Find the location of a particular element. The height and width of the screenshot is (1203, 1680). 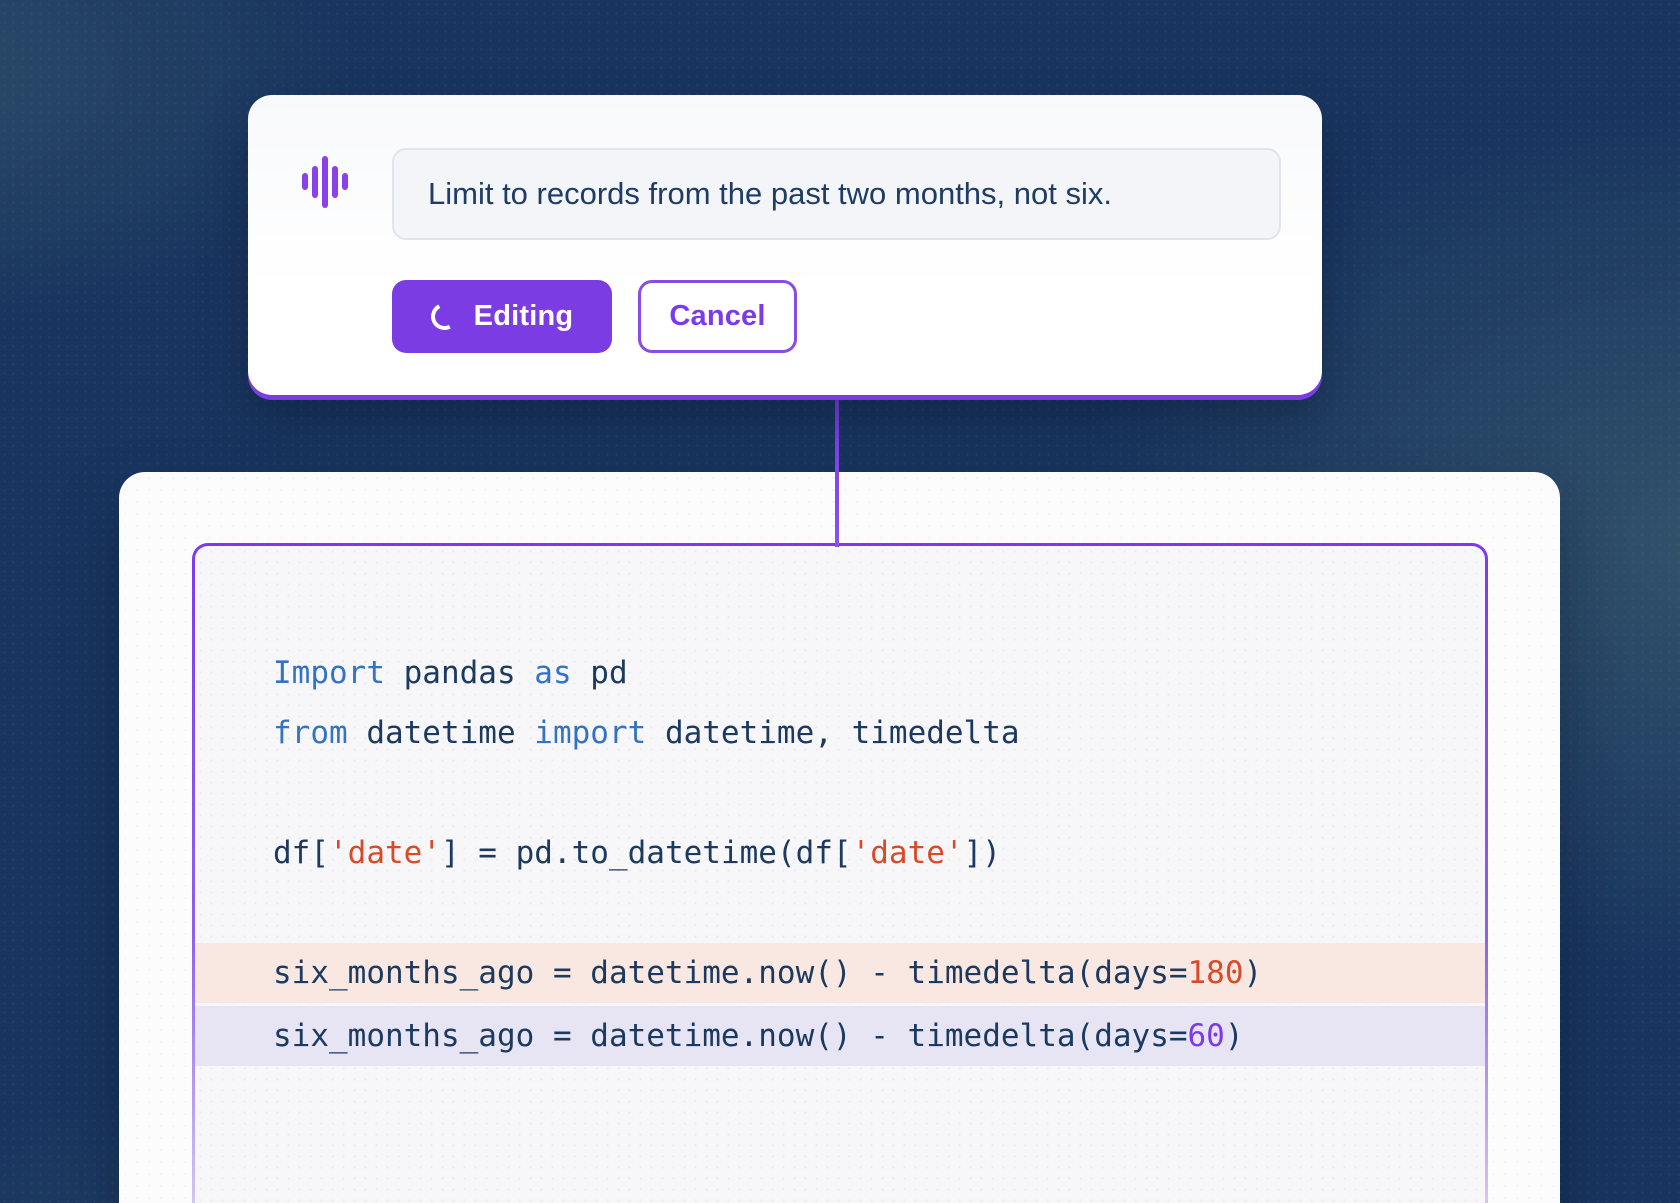

cancel-button: Cancel is located at coordinates (717, 316).